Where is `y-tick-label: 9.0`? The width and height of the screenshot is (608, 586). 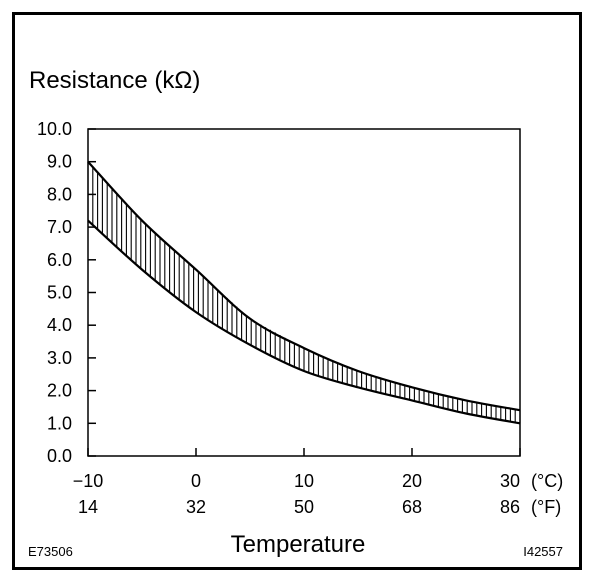
y-tick-label: 9.0 is located at coordinates (59, 162).